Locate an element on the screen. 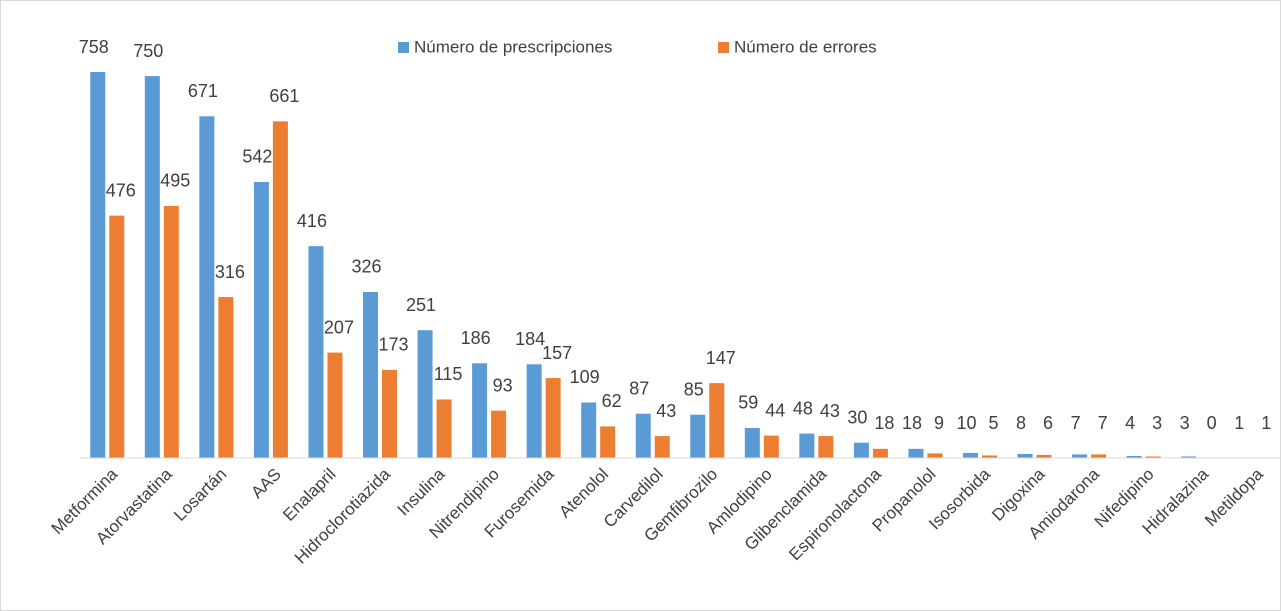 This screenshot has width=1281, height=611. data-label: 495 is located at coordinates (175, 181).